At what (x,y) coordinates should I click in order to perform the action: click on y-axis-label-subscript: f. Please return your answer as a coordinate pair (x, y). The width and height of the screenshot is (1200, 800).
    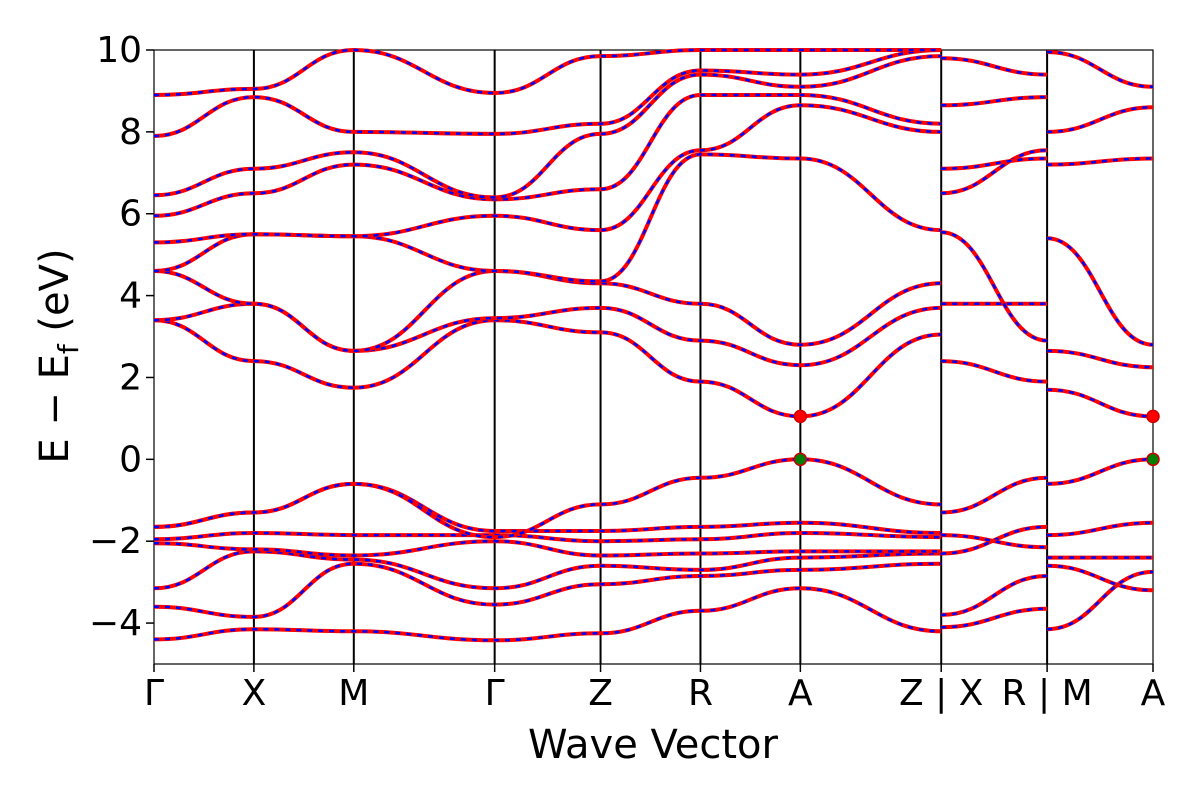
    Looking at the image, I should click on (68, 348).